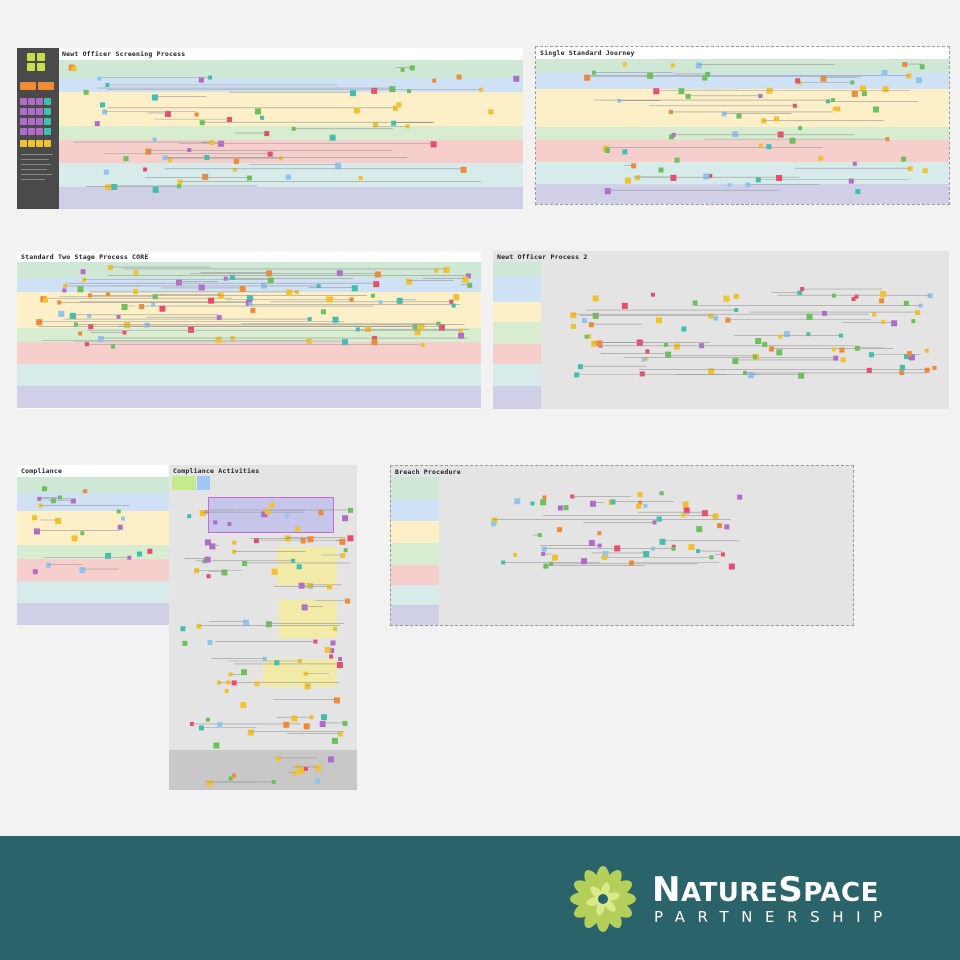  I want to click on board-title: Newt Officer Screening Process, so click(124, 54).